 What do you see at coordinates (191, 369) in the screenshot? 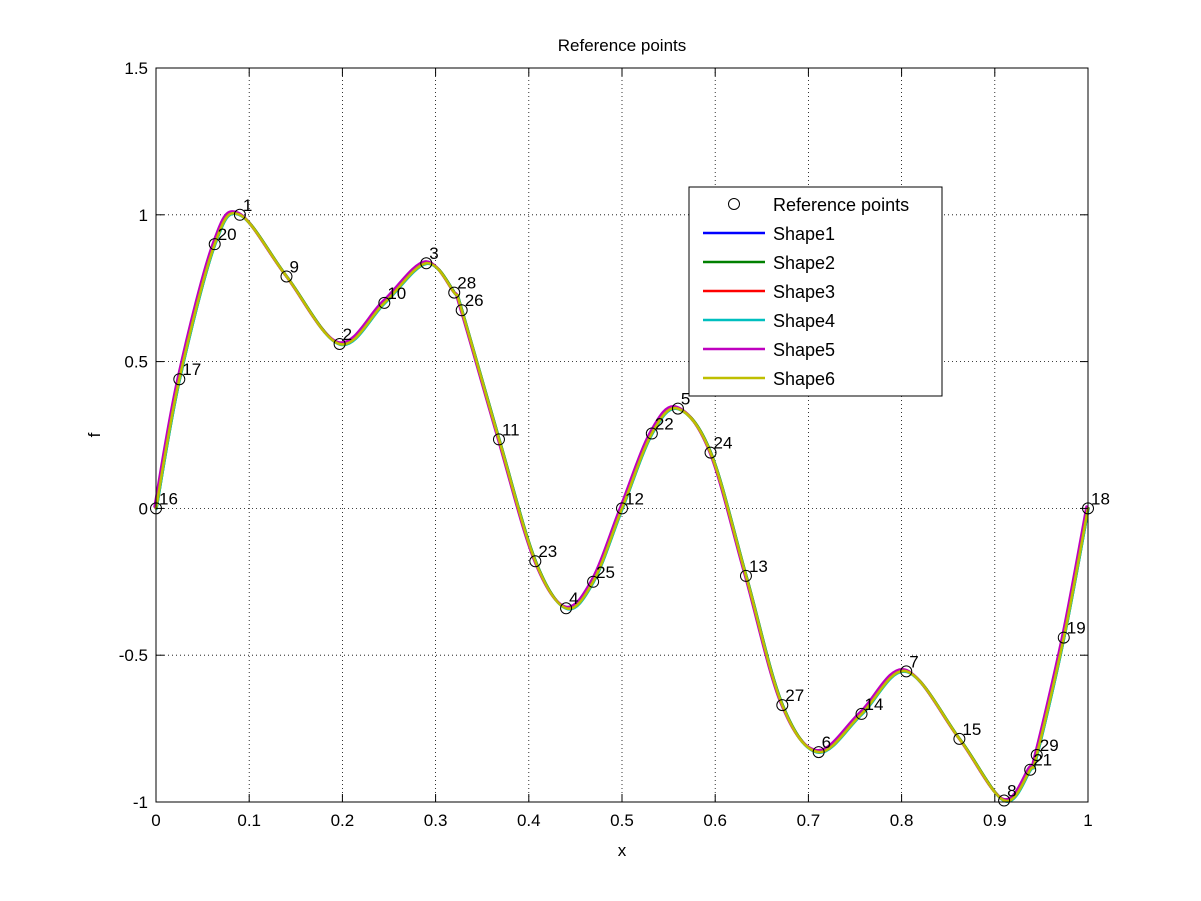
I see `reference-point-label: 17` at bounding box center [191, 369].